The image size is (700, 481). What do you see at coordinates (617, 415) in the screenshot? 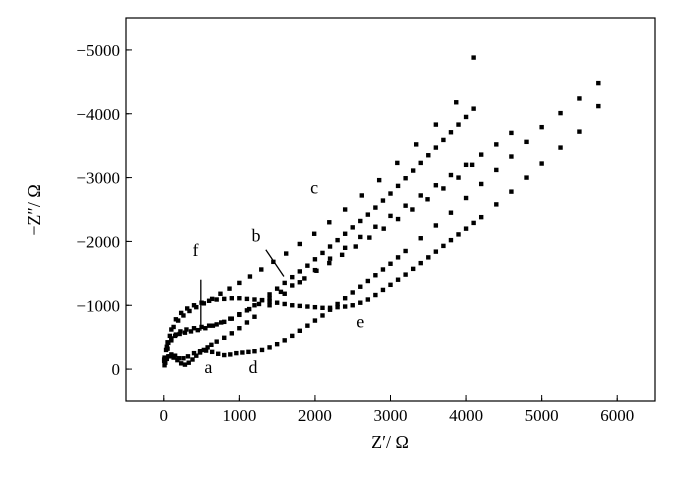
I see `x-tick-label: 6000` at bounding box center [617, 415].